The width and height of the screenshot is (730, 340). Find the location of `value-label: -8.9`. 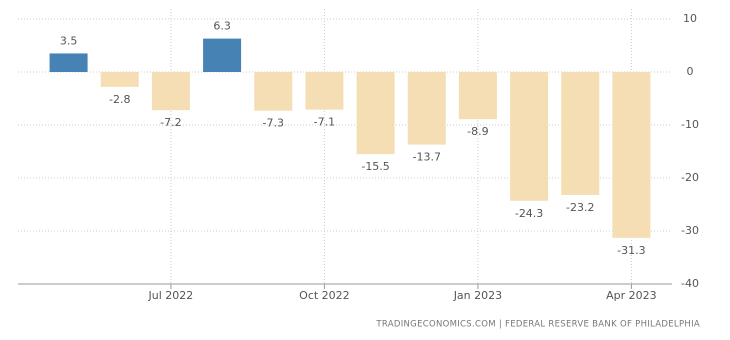

value-label: -8.9 is located at coordinates (477, 131).